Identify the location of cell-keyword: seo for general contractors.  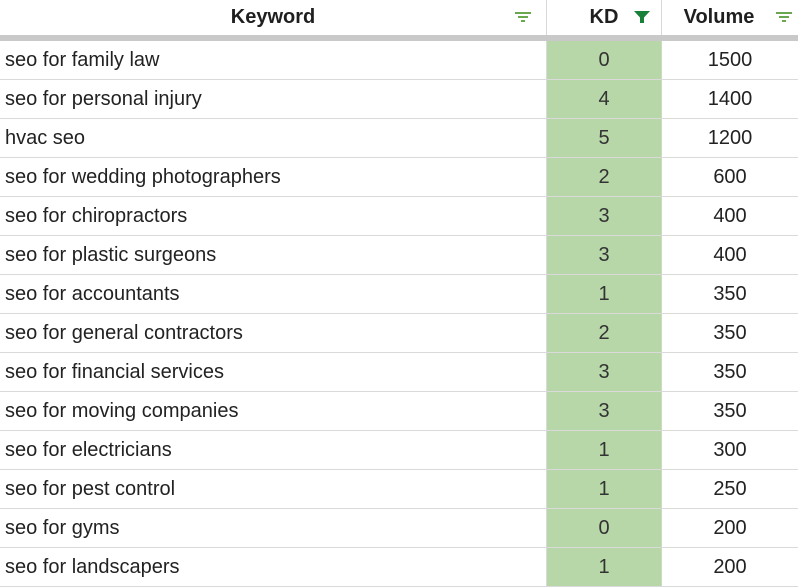
(273, 333).